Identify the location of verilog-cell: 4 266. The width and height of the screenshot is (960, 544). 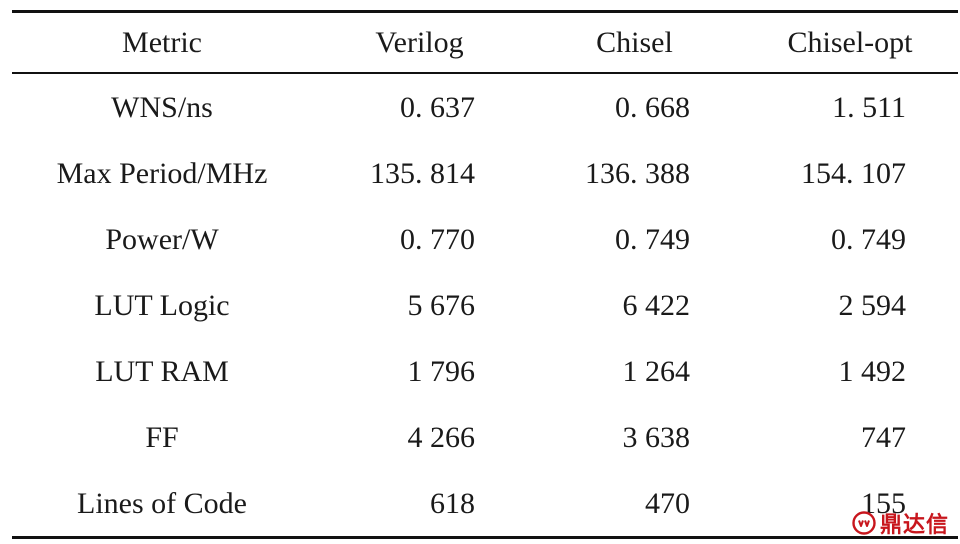
(441, 437).